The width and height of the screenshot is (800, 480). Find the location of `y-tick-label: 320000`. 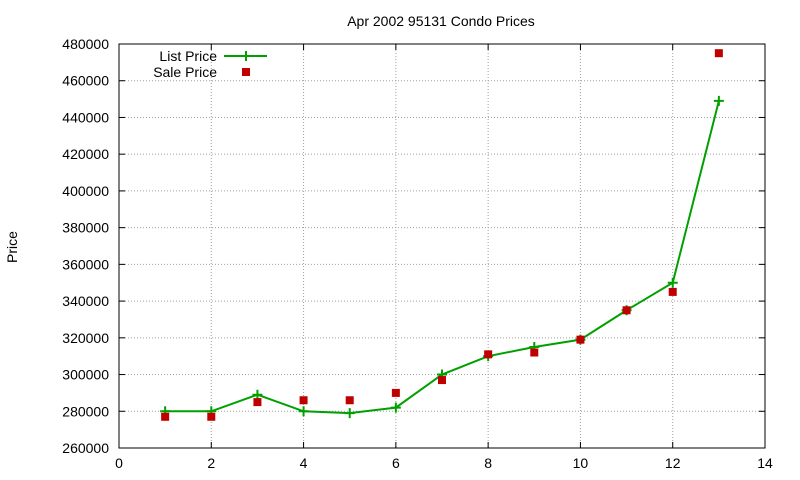

y-tick-label: 320000 is located at coordinates (85, 338).